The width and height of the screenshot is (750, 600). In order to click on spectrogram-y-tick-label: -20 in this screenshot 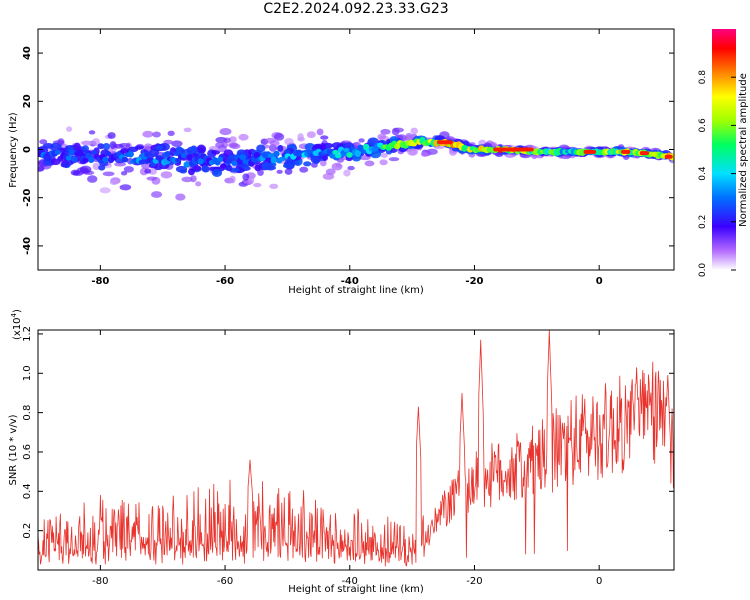, I will do `click(27, 198)`.